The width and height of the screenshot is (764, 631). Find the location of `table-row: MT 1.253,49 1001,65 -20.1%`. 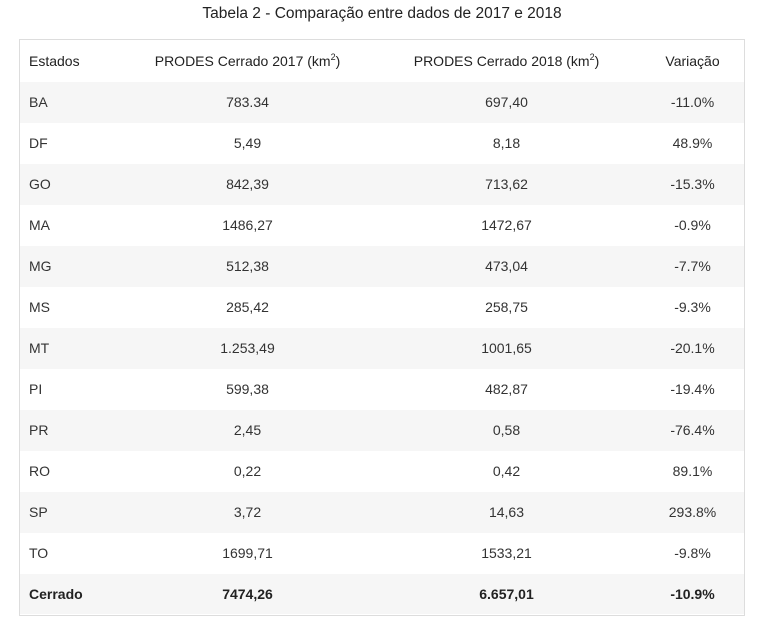

table-row: MT 1.253,49 1001,65 -20.1% is located at coordinates (382, 348).